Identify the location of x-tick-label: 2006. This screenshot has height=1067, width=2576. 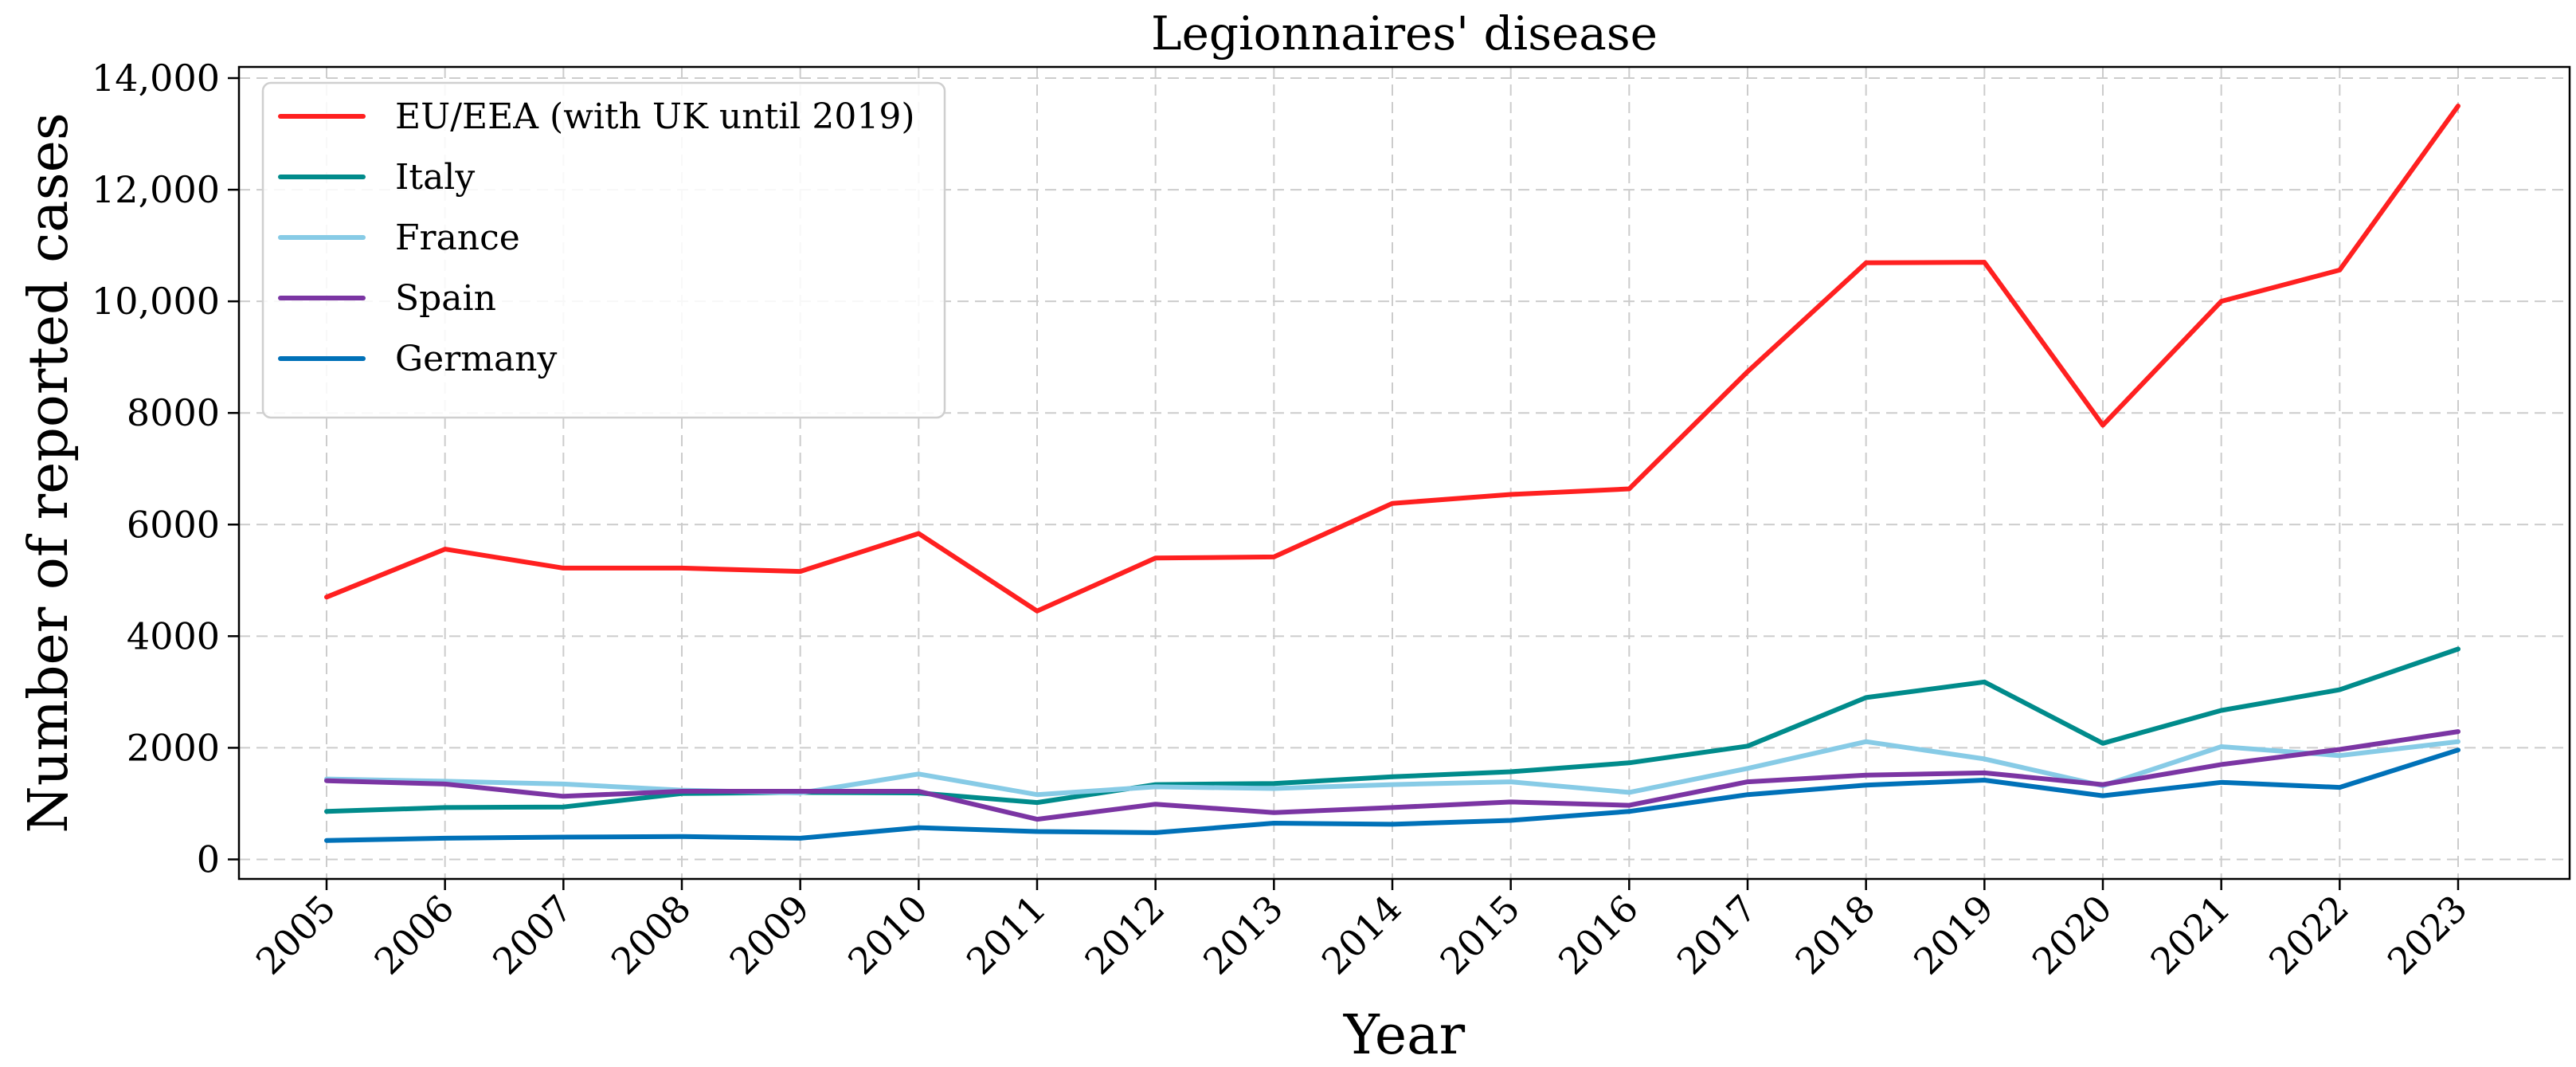
(414, 935).